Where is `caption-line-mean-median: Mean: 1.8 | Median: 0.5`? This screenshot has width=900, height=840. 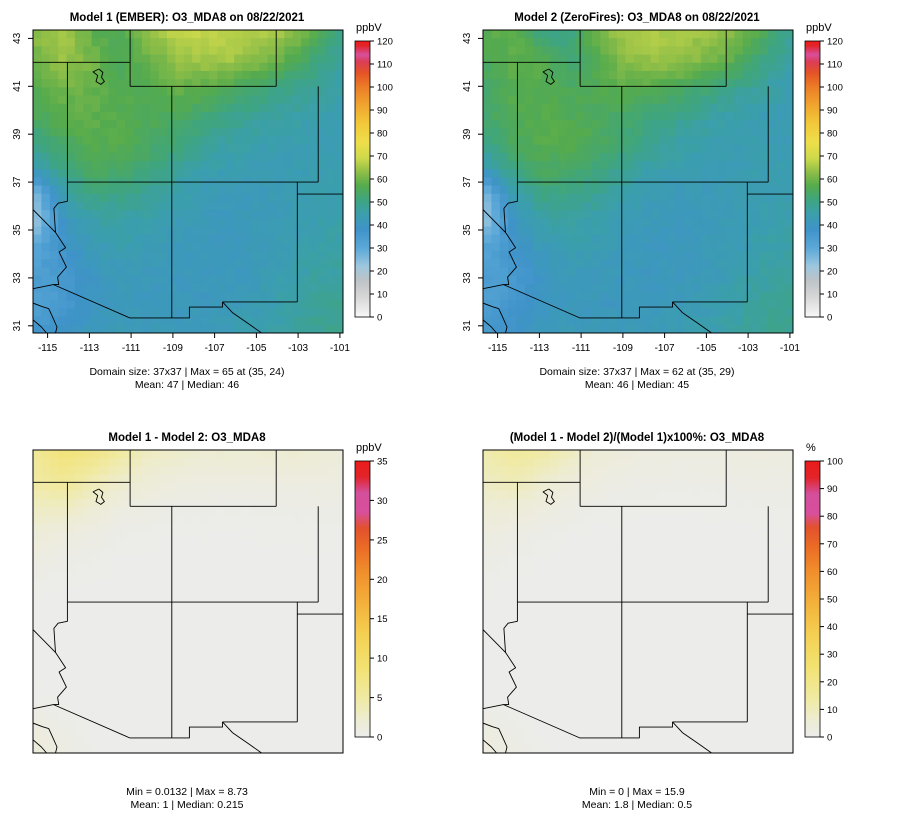 caption-line-mean-median: Mean: 1.8 | Median: 0.5 is located at coordinates (637, 804).